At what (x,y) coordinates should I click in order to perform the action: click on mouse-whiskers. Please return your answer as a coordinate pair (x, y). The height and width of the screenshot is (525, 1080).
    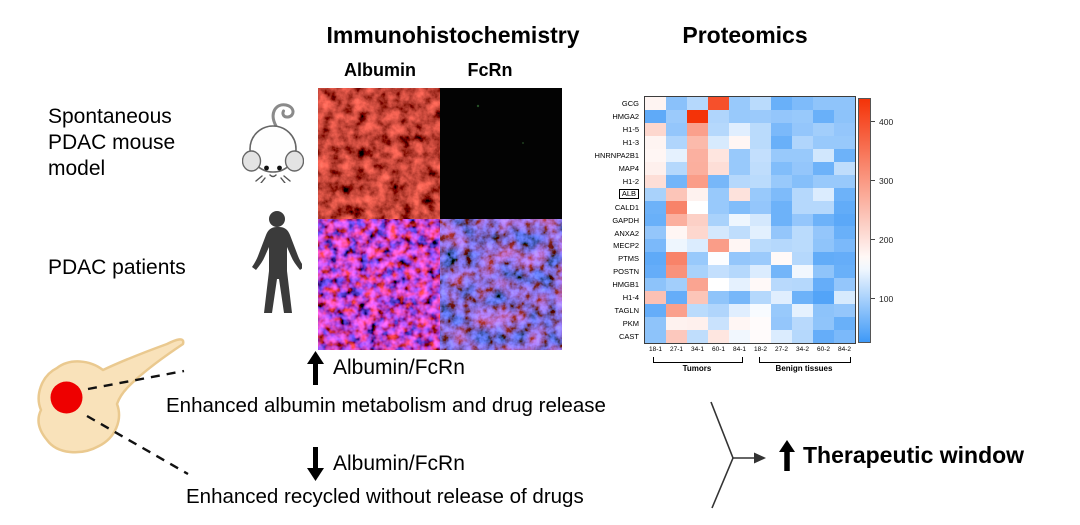
    Looking at the image, I should click on (273, 178).